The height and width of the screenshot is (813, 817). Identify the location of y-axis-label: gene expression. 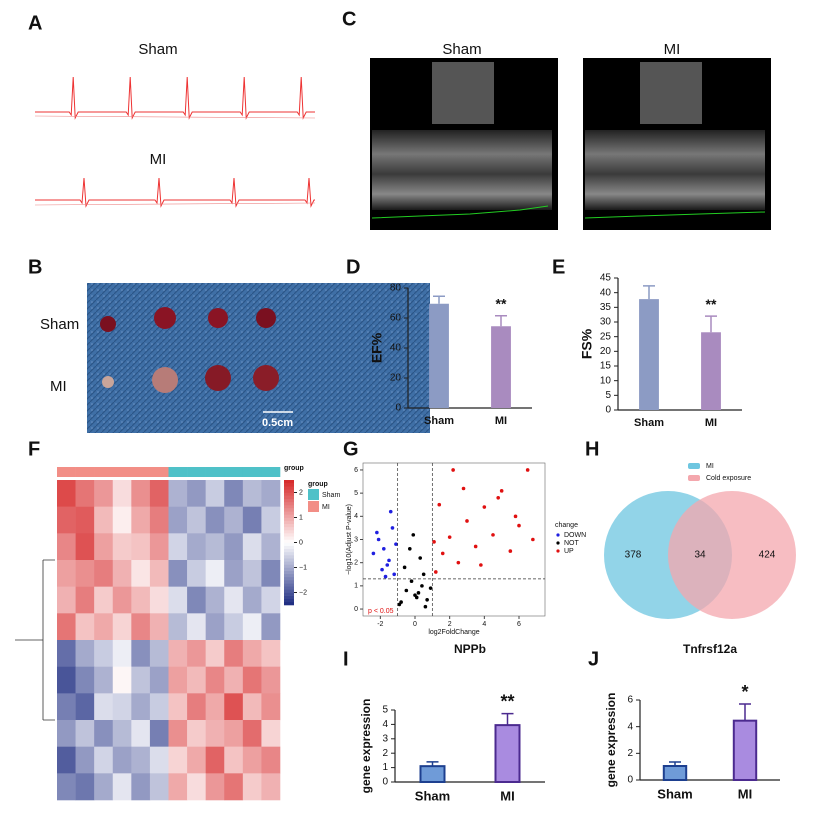
(366, 746).